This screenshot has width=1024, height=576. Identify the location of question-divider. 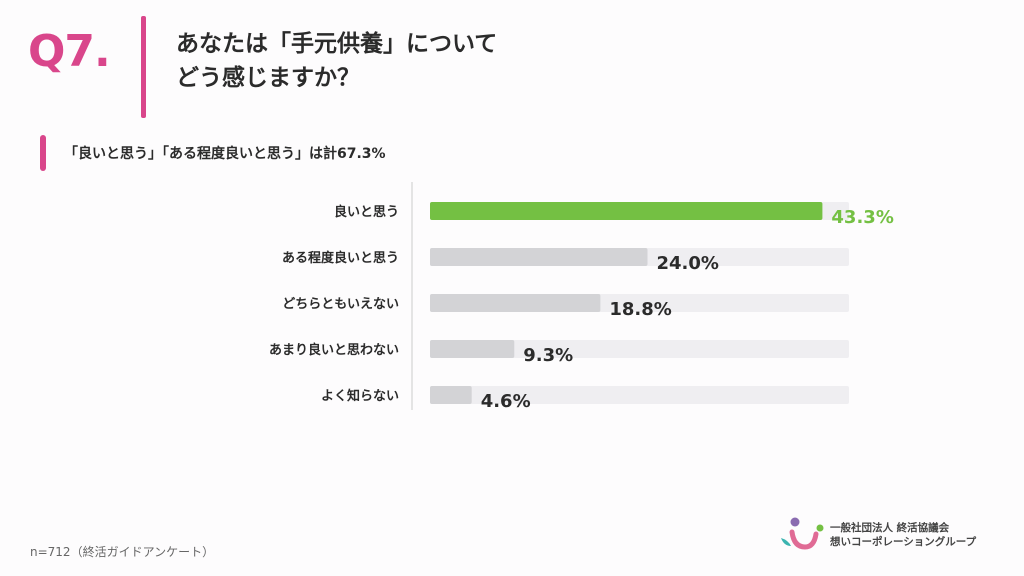
(143, 67).